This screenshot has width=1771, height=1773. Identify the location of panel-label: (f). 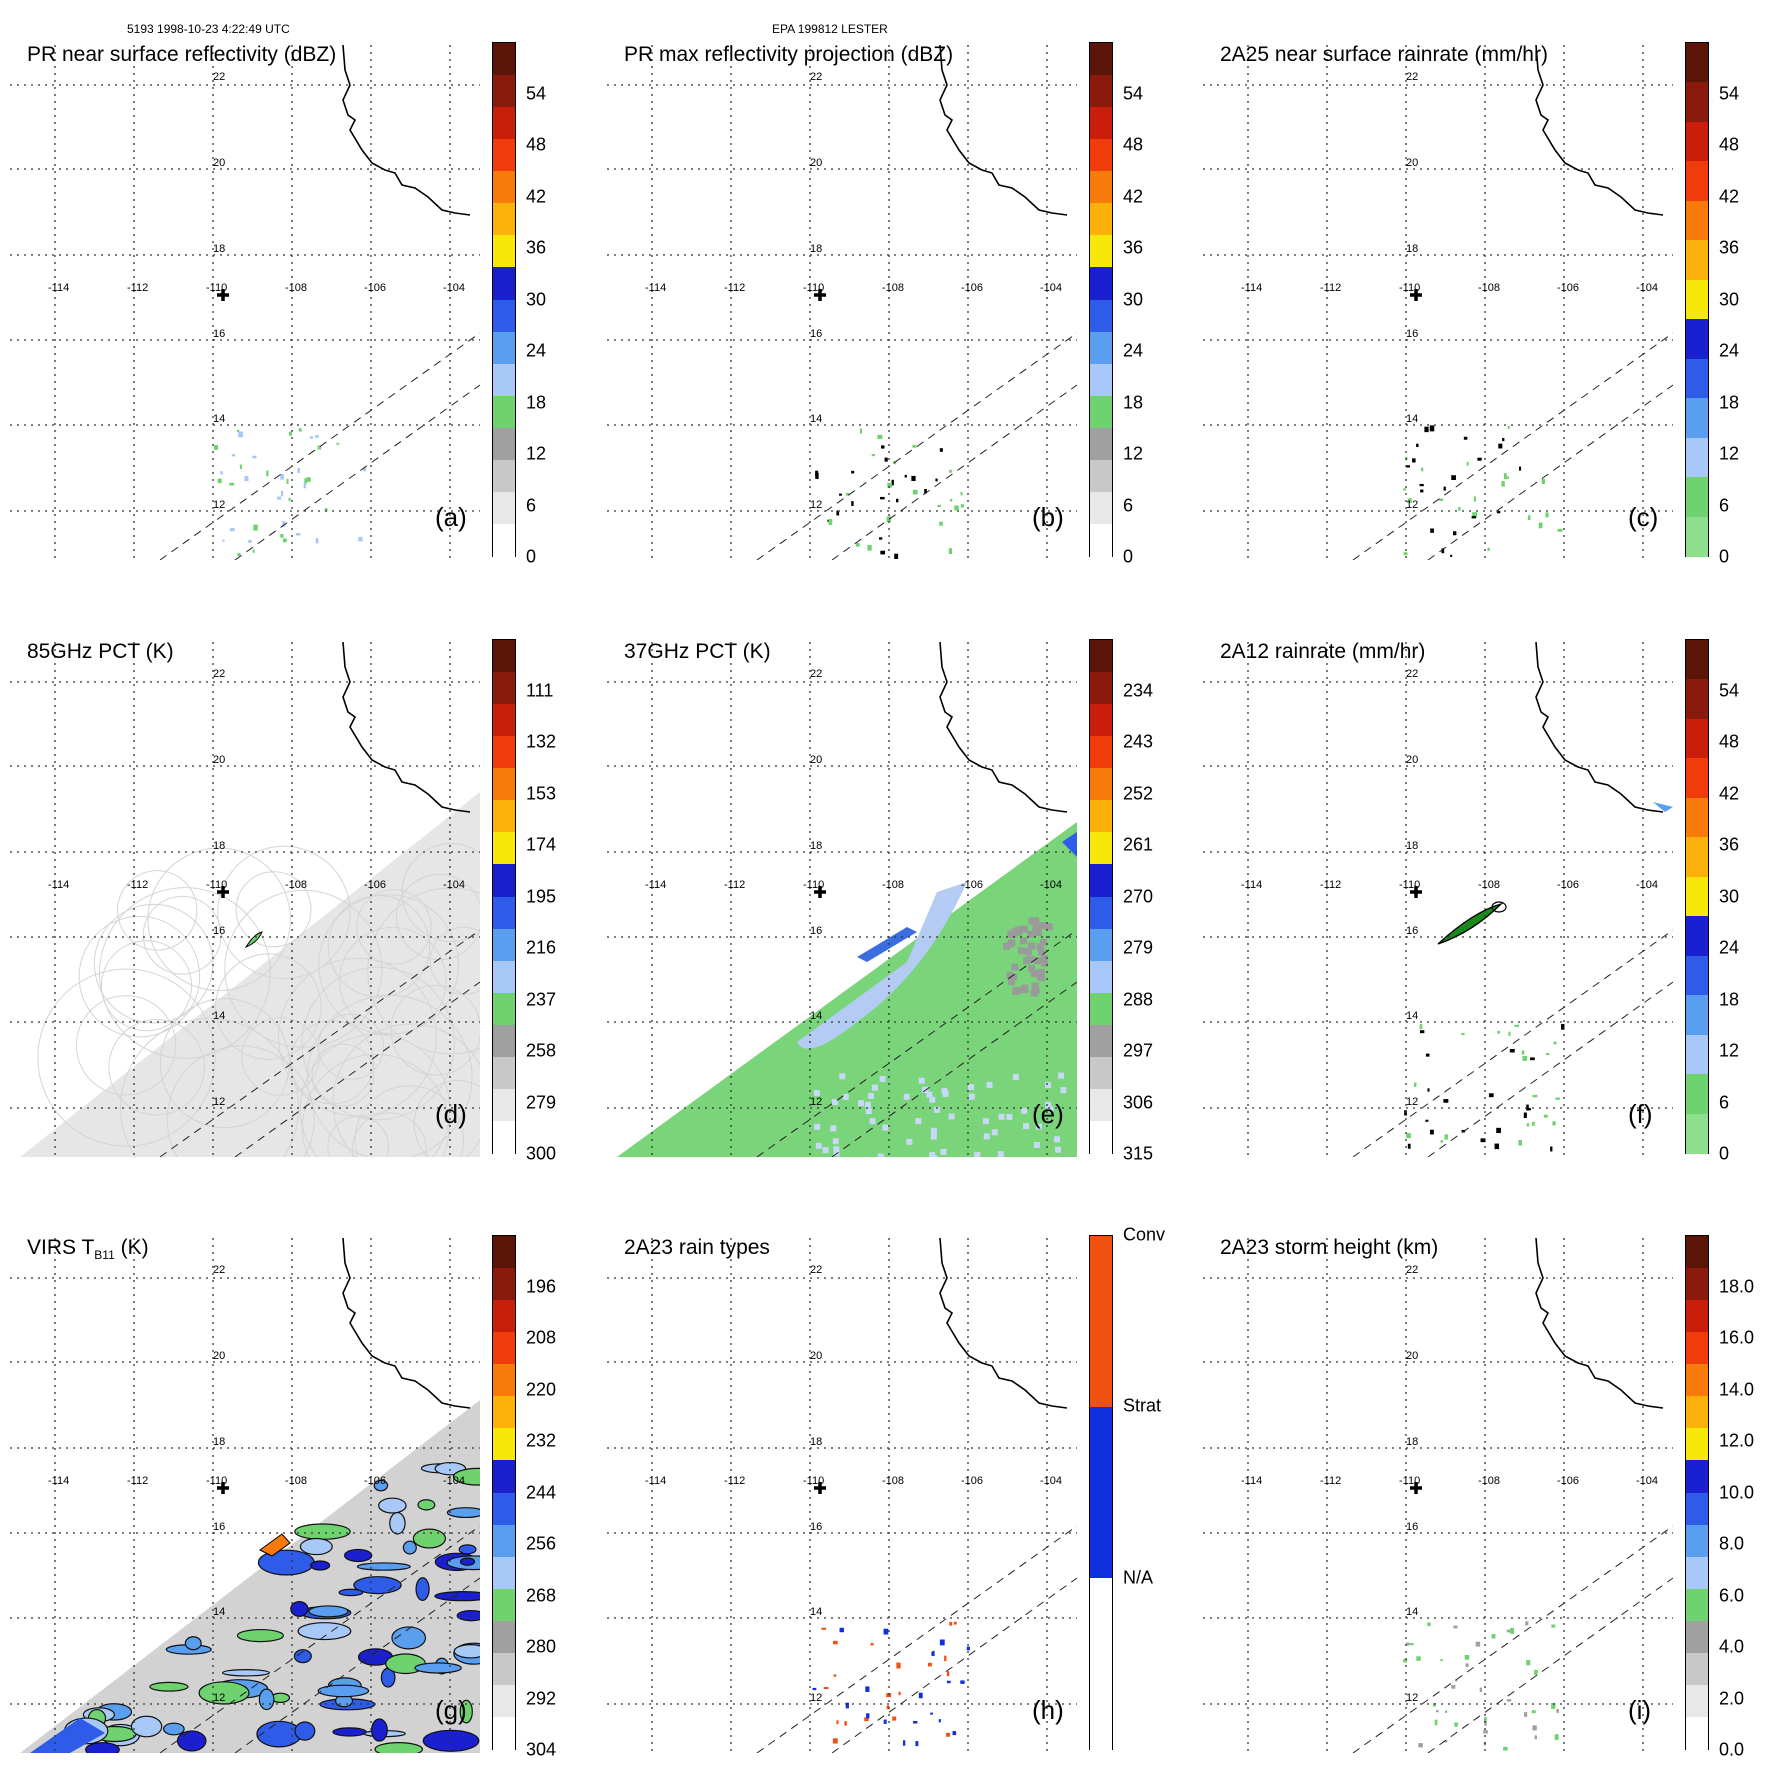
(1640, 1114).